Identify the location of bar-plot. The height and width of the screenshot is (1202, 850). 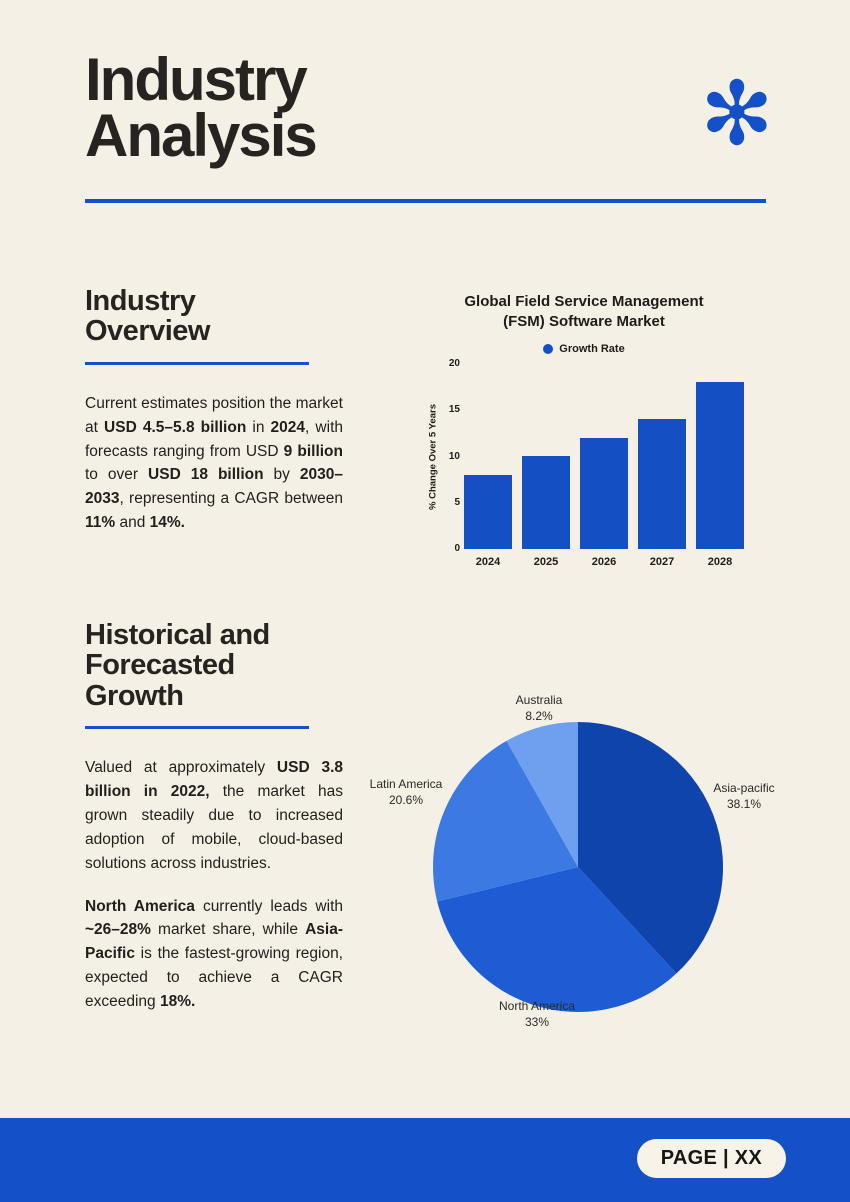
(604, 456).